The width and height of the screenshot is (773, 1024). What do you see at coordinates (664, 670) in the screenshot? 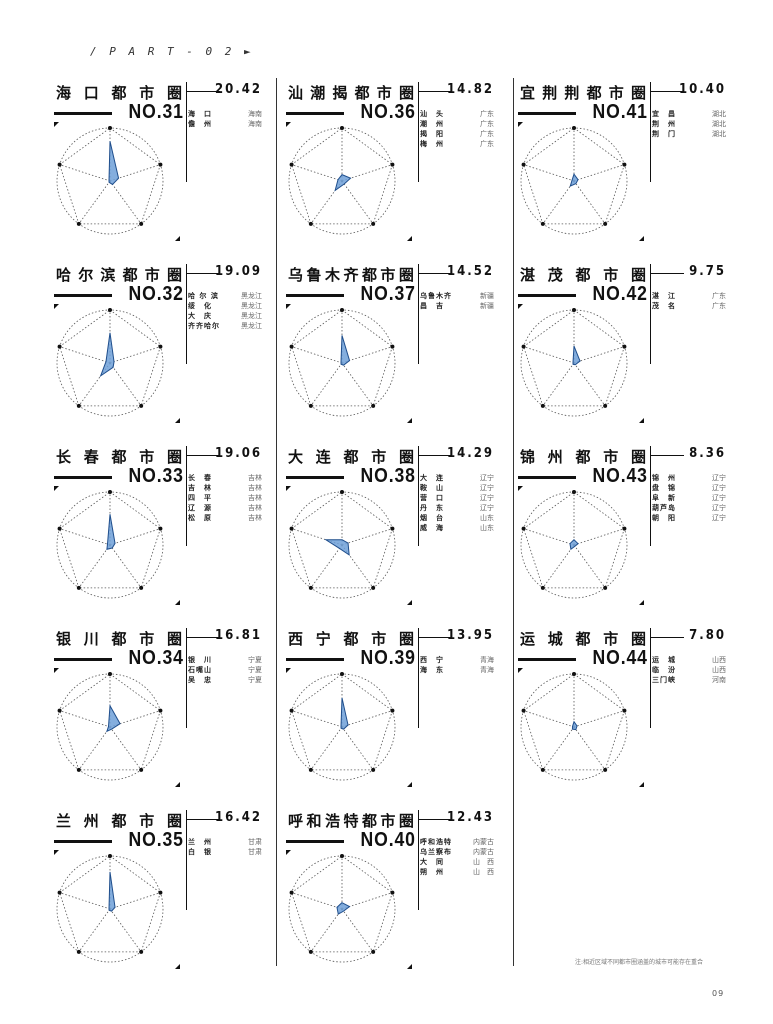
I see `city-name: 临 汾` at bounding box center [664, 670].